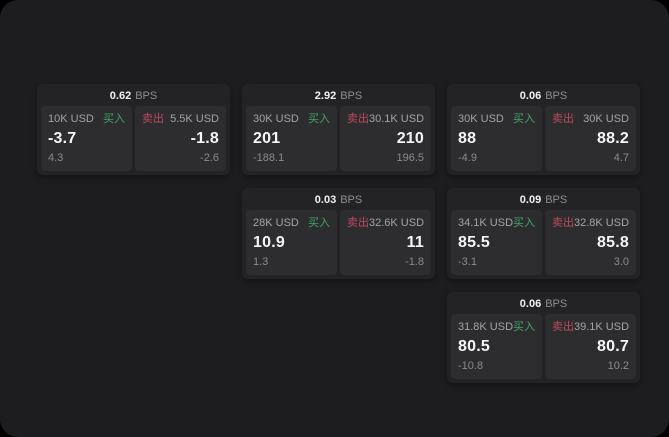 This screenshot has height=437, width=669. Describe the element at coordinates (606, 119) in the screenshot. I see `sell-amount: 30K USD` at that location.